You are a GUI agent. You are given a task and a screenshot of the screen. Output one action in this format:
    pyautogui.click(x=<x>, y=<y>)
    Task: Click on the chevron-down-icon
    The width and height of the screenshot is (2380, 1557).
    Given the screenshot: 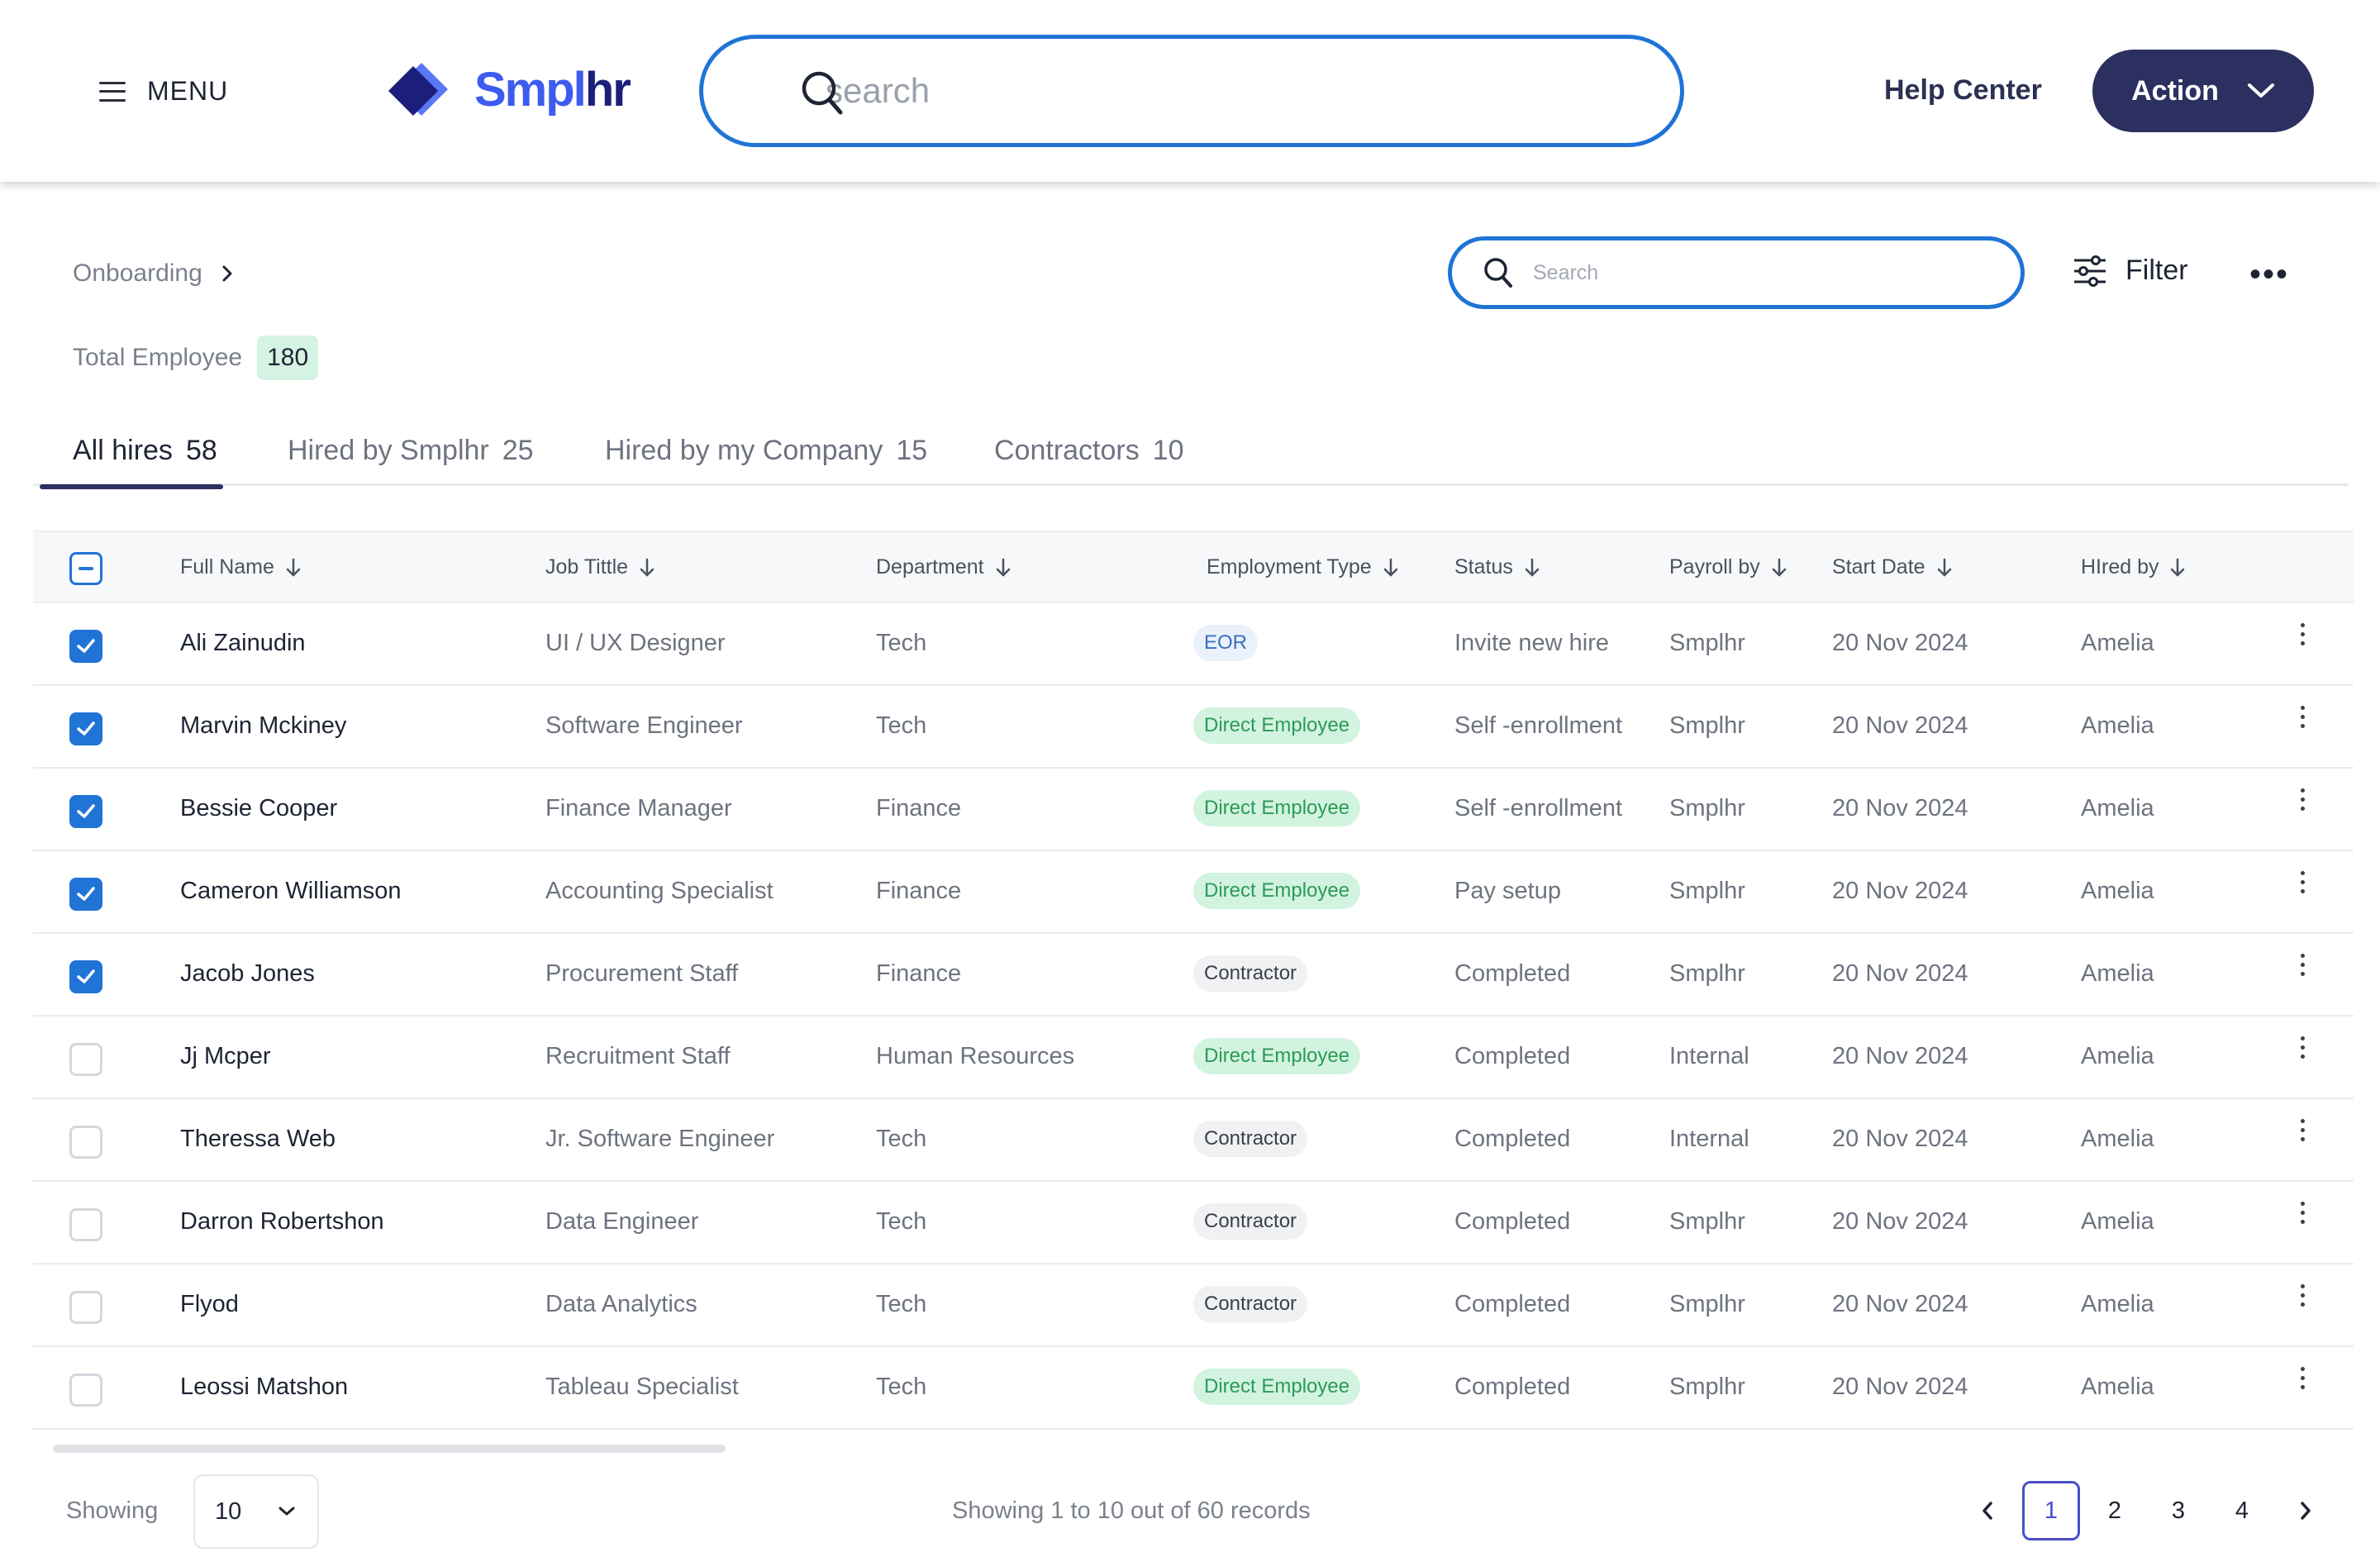 What is the action you would take?
    pyautogui.click(x=286, y=1511)
    